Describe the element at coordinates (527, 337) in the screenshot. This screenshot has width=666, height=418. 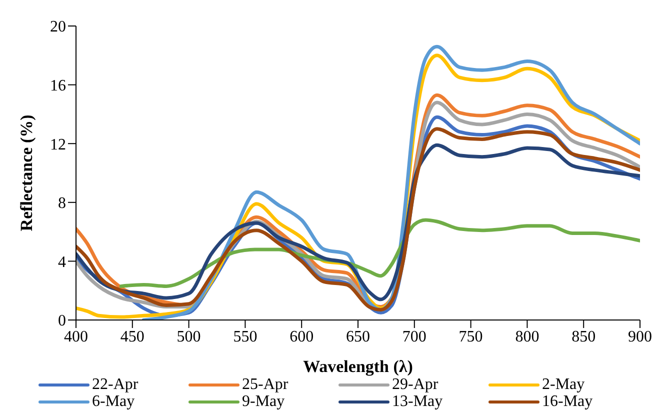
I see `x-tick-label: 800` at that location.